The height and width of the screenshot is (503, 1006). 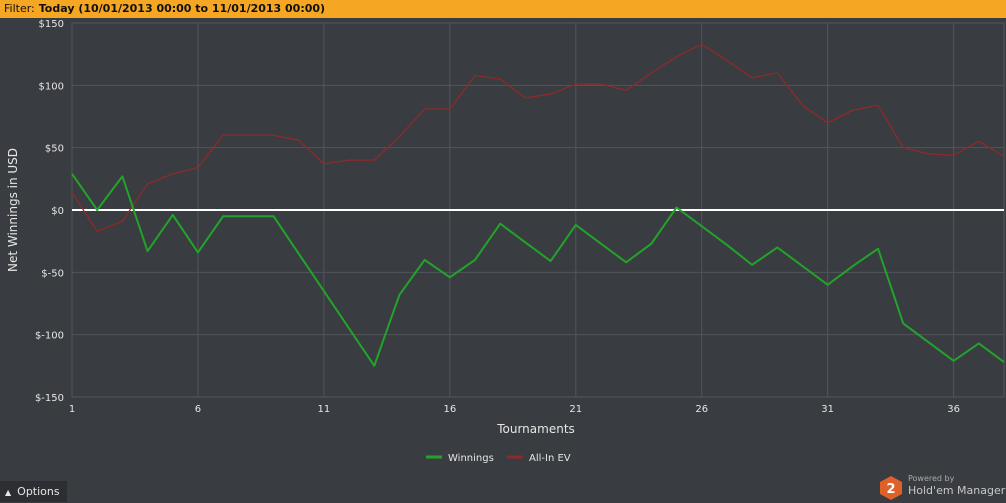 What do you see at coordinates (198, 409) in the screenshot?
I see `x-tick-label: 6` at bounding box center [198, 409].